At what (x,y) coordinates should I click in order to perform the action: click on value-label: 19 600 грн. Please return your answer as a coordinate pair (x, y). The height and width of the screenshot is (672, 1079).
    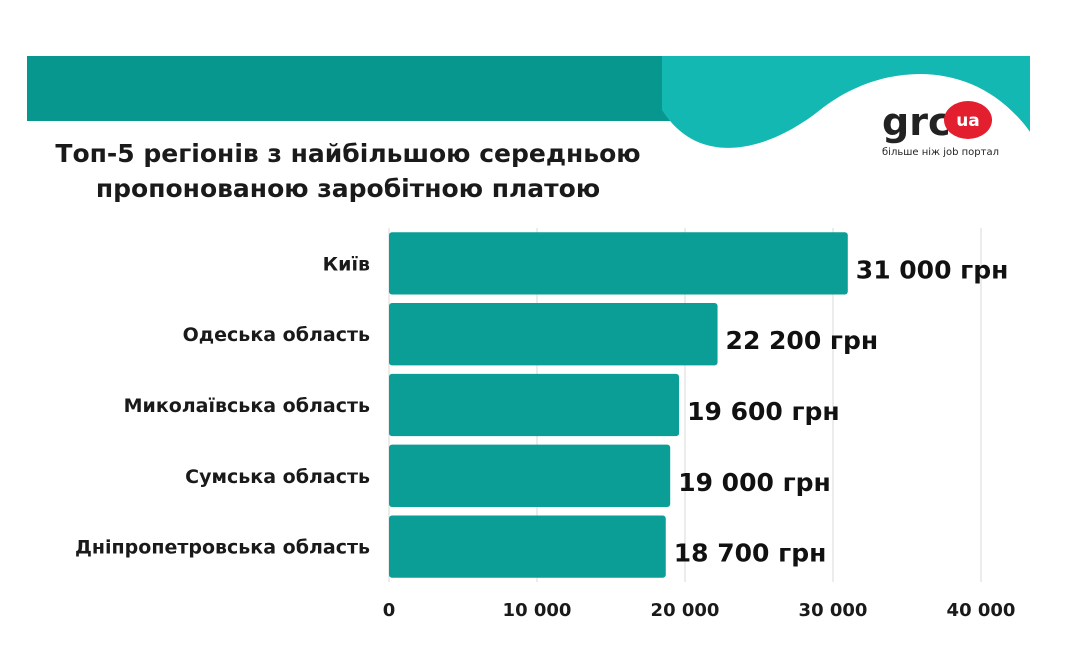
    Looking at the image, I should click on (763, 411).